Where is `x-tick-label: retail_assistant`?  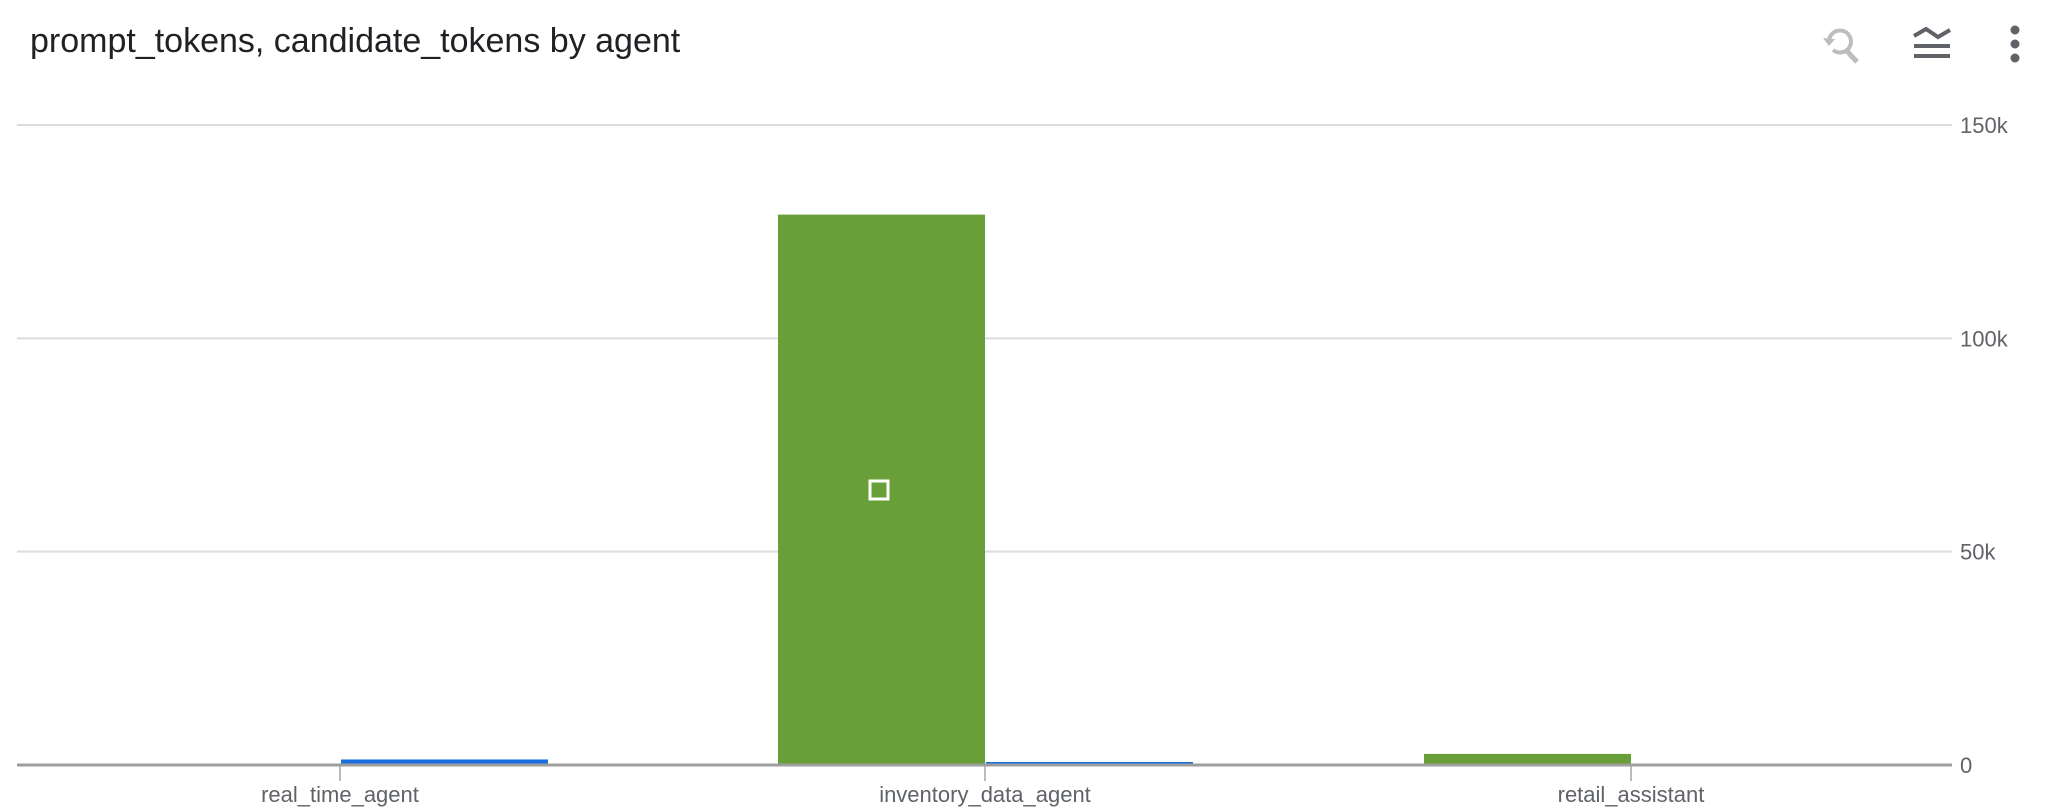
x-tick-label: retail_assistant is located at coordinates (1631, 794).